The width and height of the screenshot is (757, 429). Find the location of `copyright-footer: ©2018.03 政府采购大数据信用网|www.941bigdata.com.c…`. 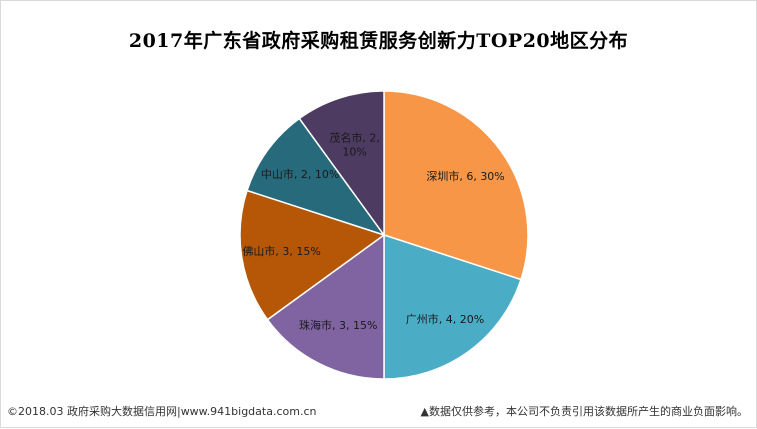

copyright-footer: ©2018.03 政府采购大数据信用网|www.941bigdata.com.c… is located at coordinates (162, 411).